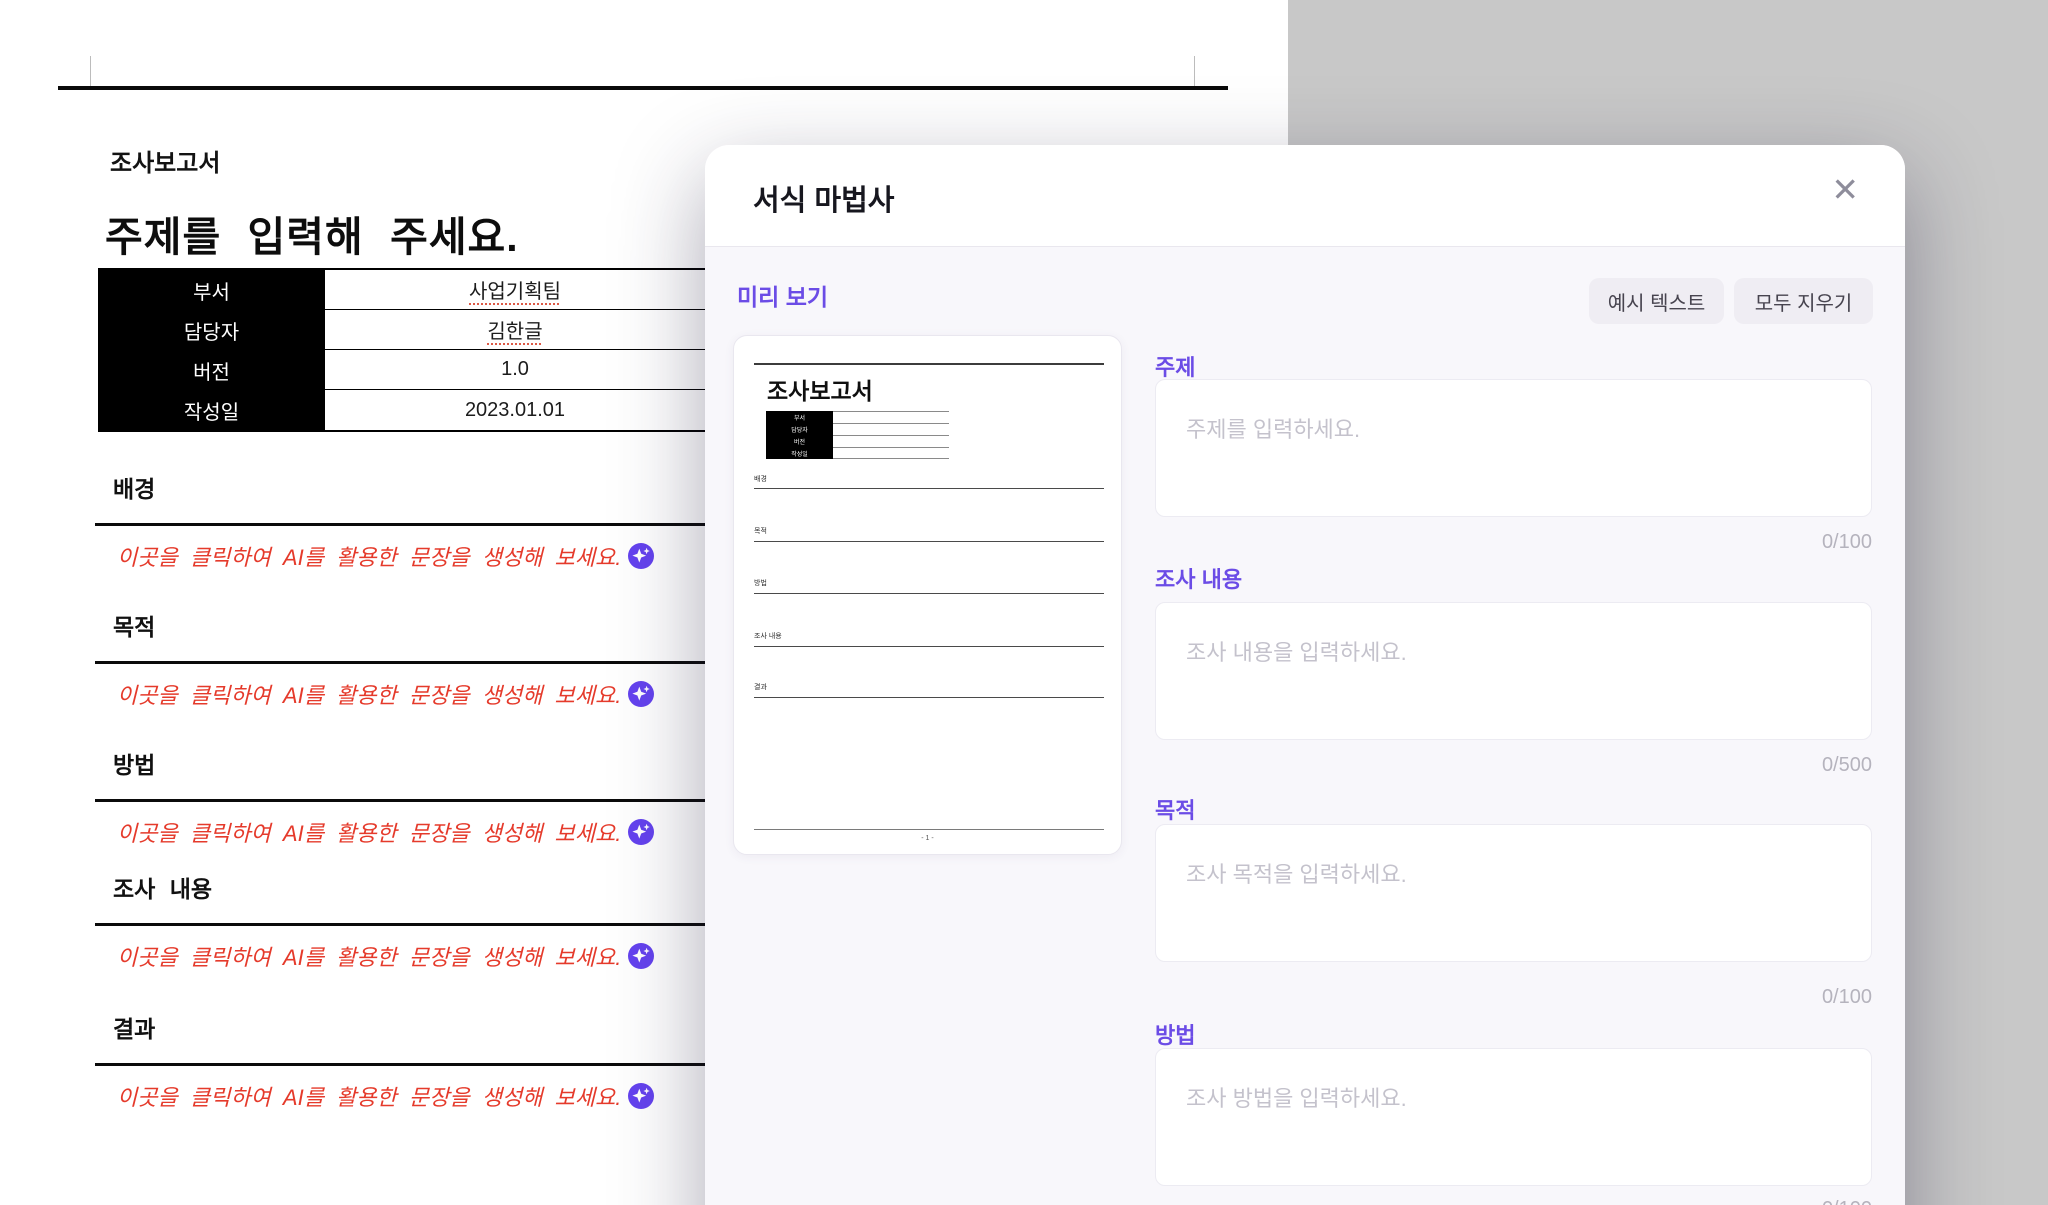  Describe the element at coordinates (643, 88) in the screenshot. I see `header-rule` at that location.